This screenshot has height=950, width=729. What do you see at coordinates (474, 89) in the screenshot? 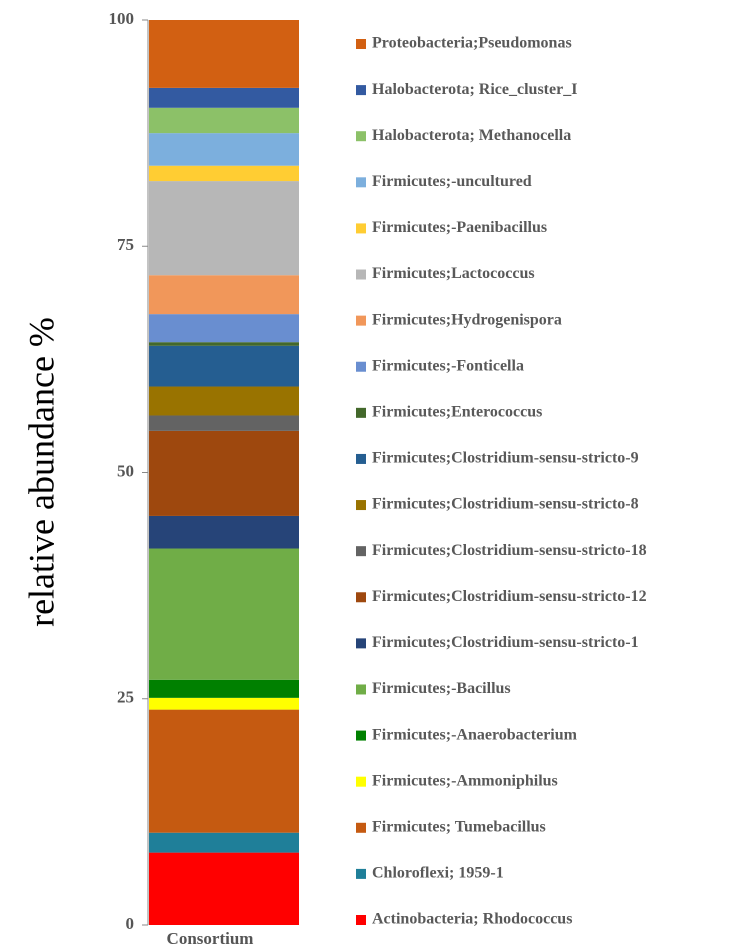
I see `legend-label: Halobacterota; Rice_cluster_I` at bounding box center [474, 89].